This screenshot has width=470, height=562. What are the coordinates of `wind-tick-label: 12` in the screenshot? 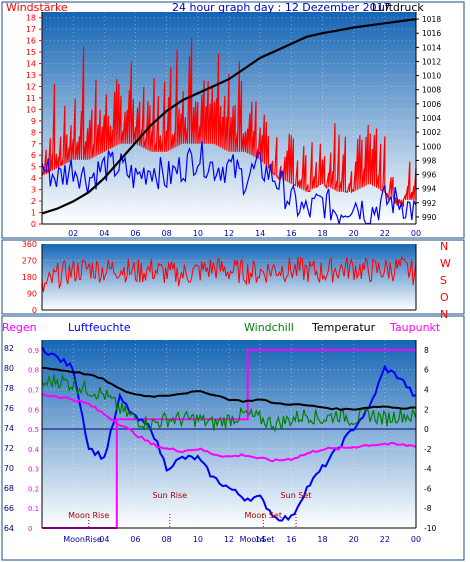 It's located at (31, 86).